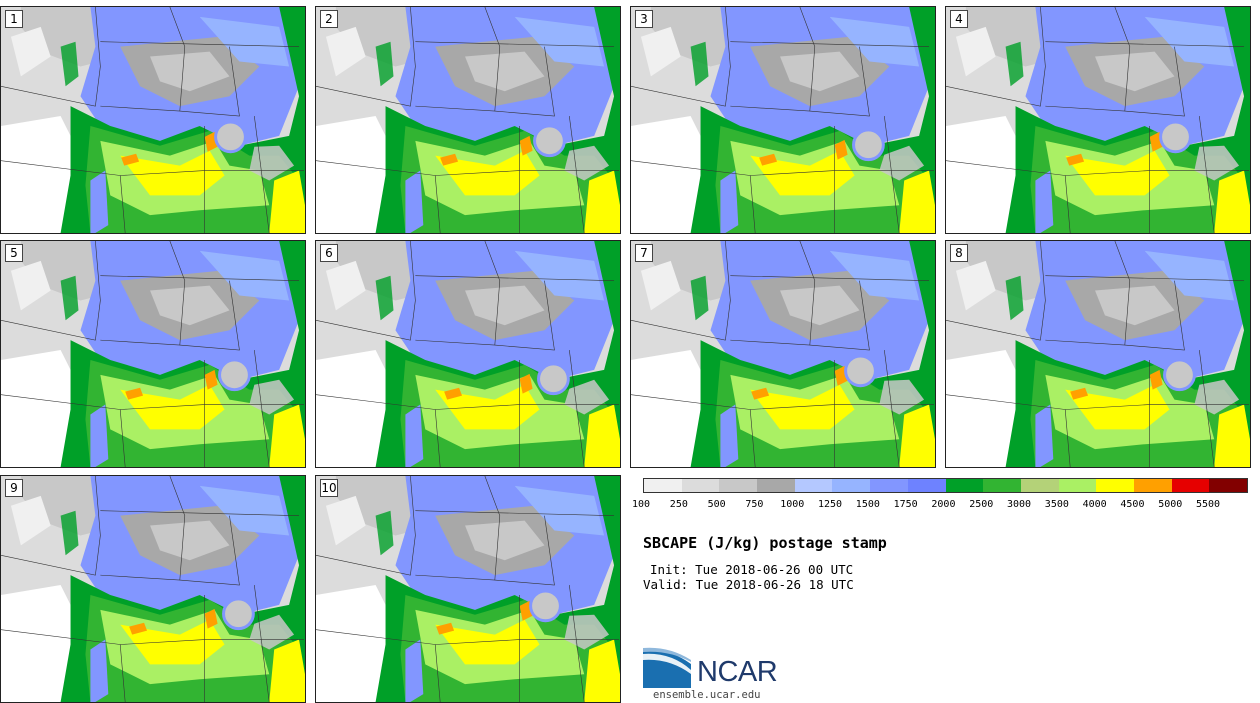 The width and height of the screenshot is (1260, 703). What do you see at coordinates (644, 19) in the screenshot?
I see `member-number: 3` at bounding box center [644, 19].